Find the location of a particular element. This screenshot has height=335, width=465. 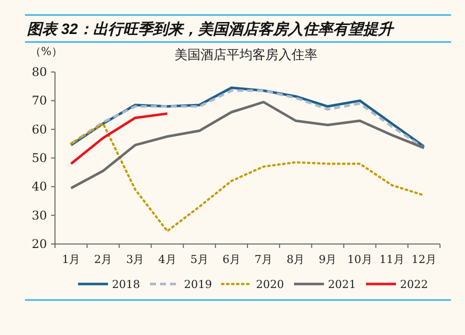

y-tick-label: 30 is located at coordinates (39, 215).